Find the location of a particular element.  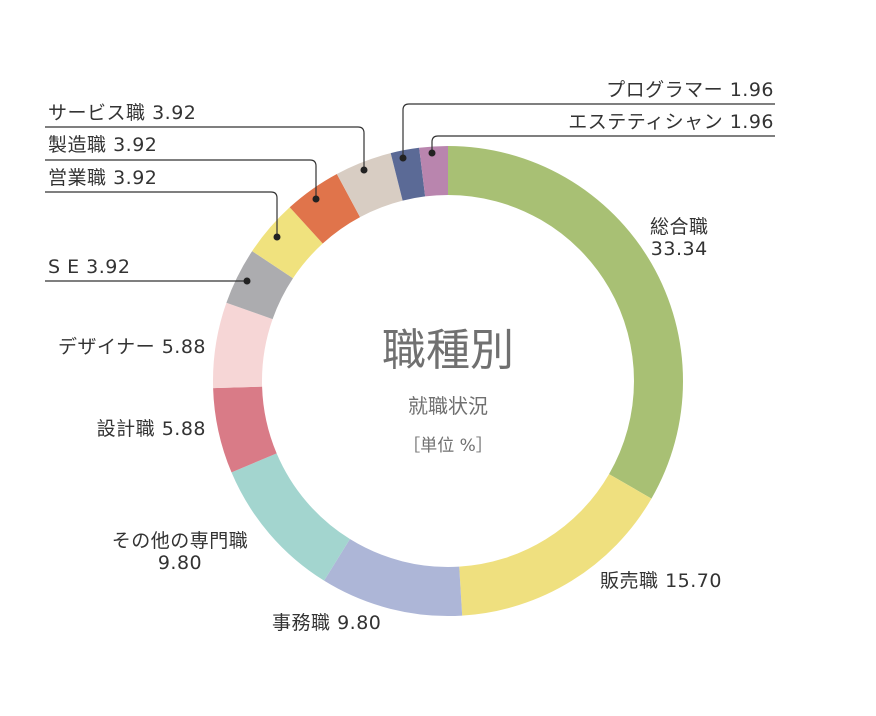

unit-label: ［単位 %］ is located at coordinates (448, 446).